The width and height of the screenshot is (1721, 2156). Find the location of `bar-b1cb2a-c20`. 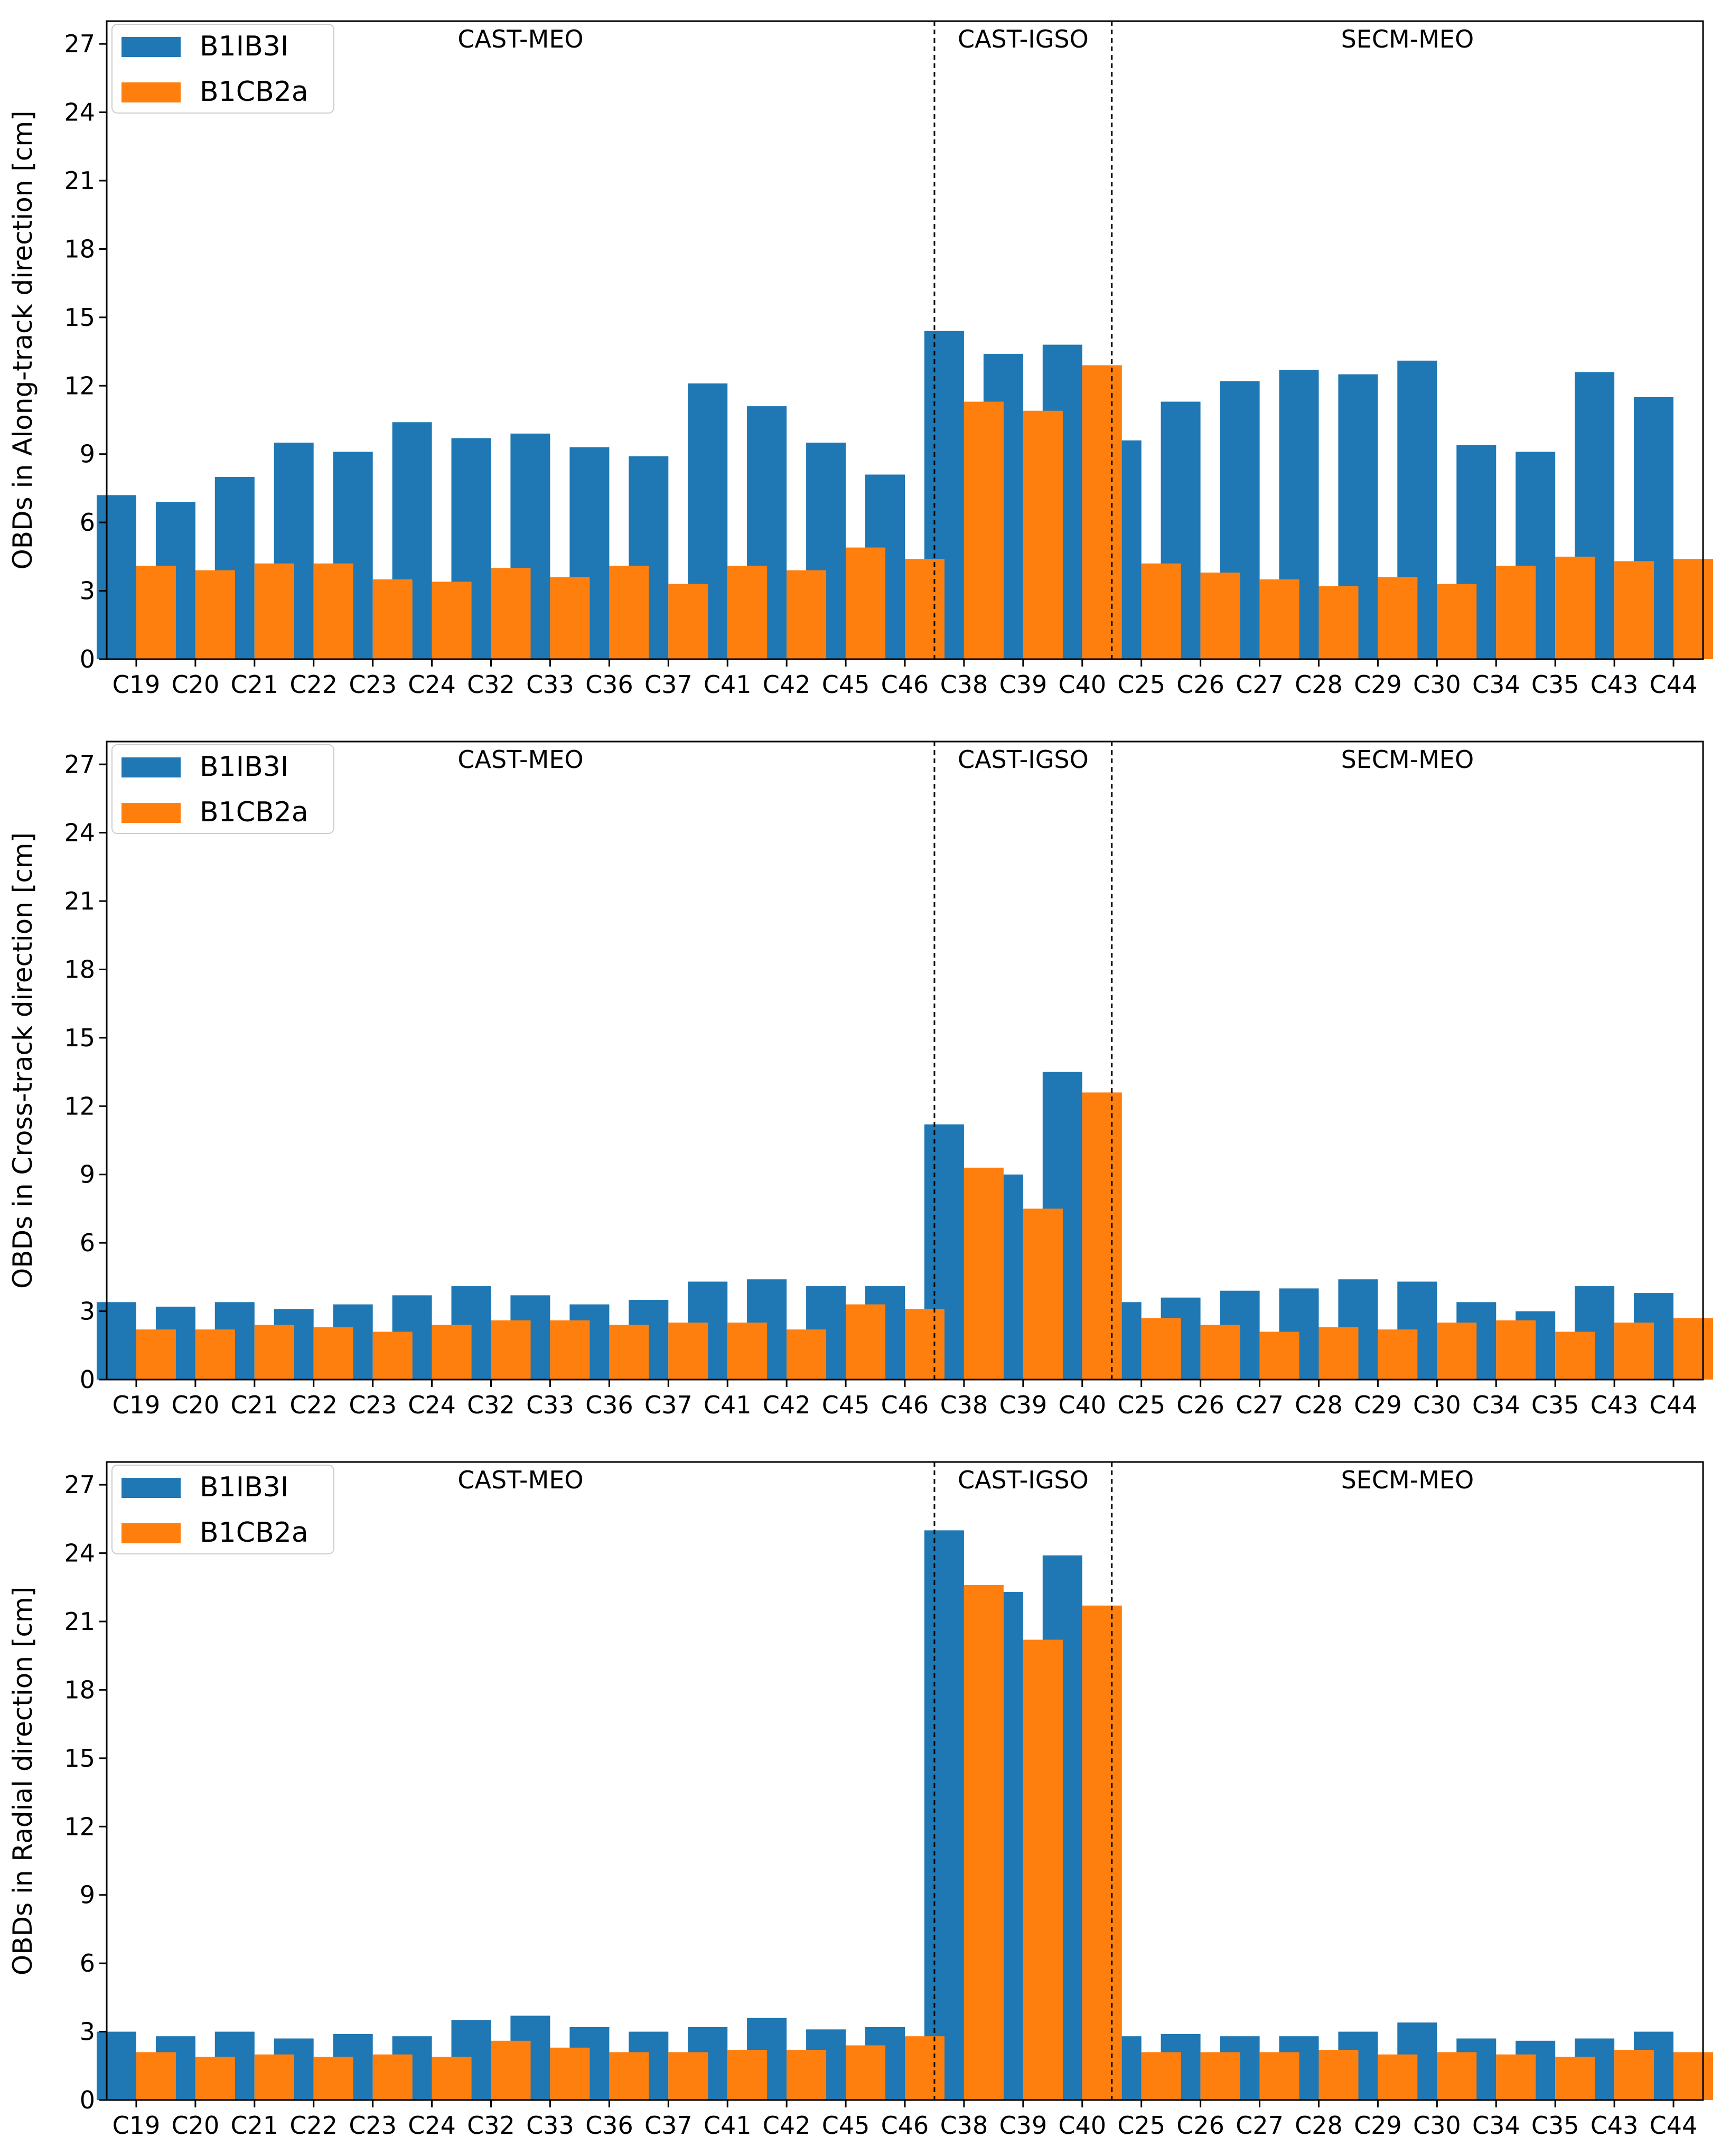

bar-b1cb2a-c20 is located at coordinates (215, 2078).